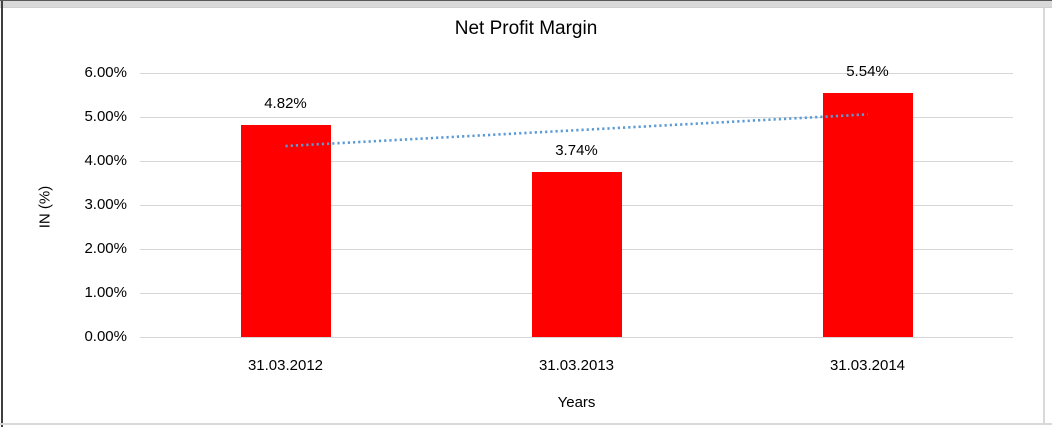 The height and width of the screenshot is (427, 1052). Describe the element at coordinates (285, 230) in the screenshot. I see `bar-31.03.2012` at that location.